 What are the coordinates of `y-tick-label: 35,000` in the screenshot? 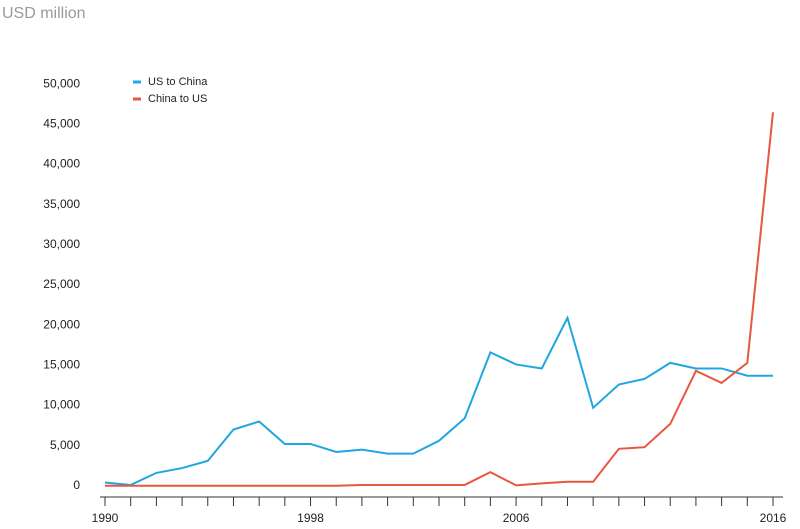 It's located at (61, 204).